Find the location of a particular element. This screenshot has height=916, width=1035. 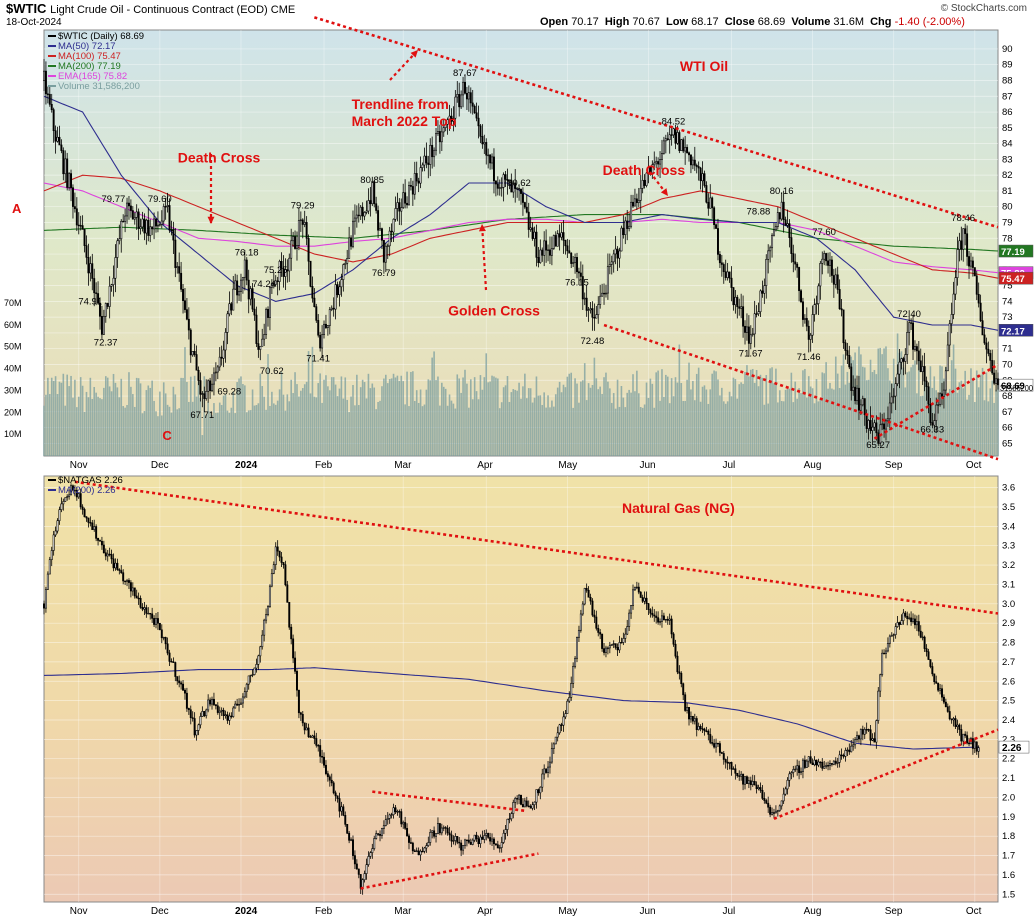

price-label: 78.46 is located at coordinates (963, 218).